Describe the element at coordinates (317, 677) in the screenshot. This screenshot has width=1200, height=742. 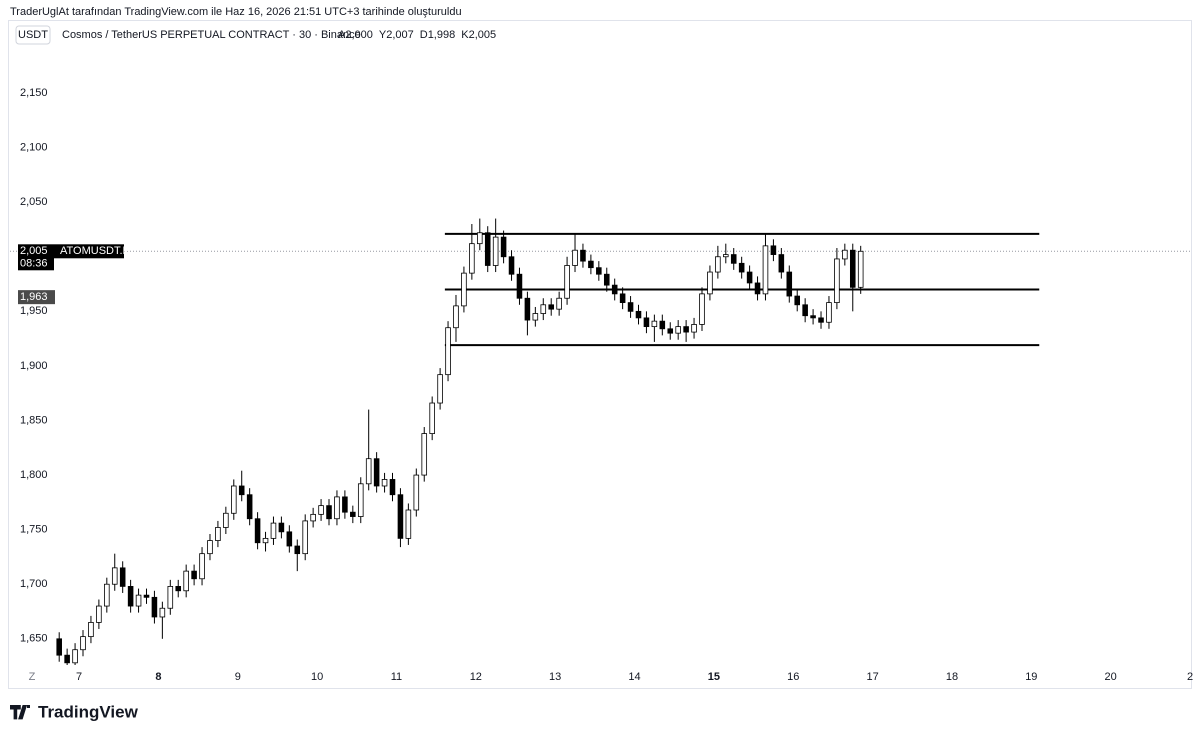
I see `x-tick-label: 10` at that location.